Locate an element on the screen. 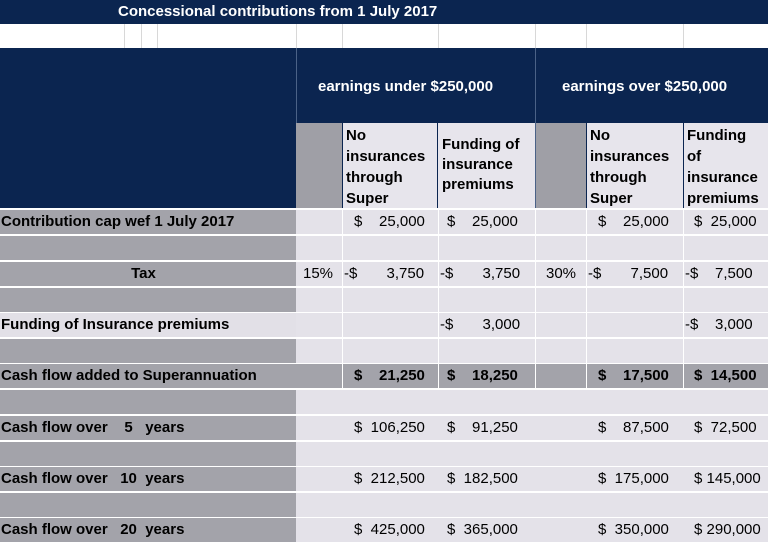 This screenshot has width=768, height=542. cell-under-no-ins: $ 21,250 is located at coordinates (389, 375).